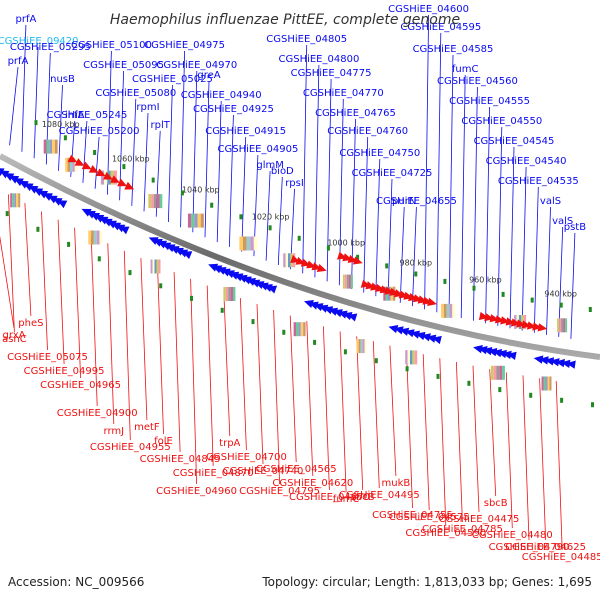  What do you see at coordinates (18, 61) in the screenshot?
I see `gene-label-prfa-0: prfA` at bounding box center [18, 61].